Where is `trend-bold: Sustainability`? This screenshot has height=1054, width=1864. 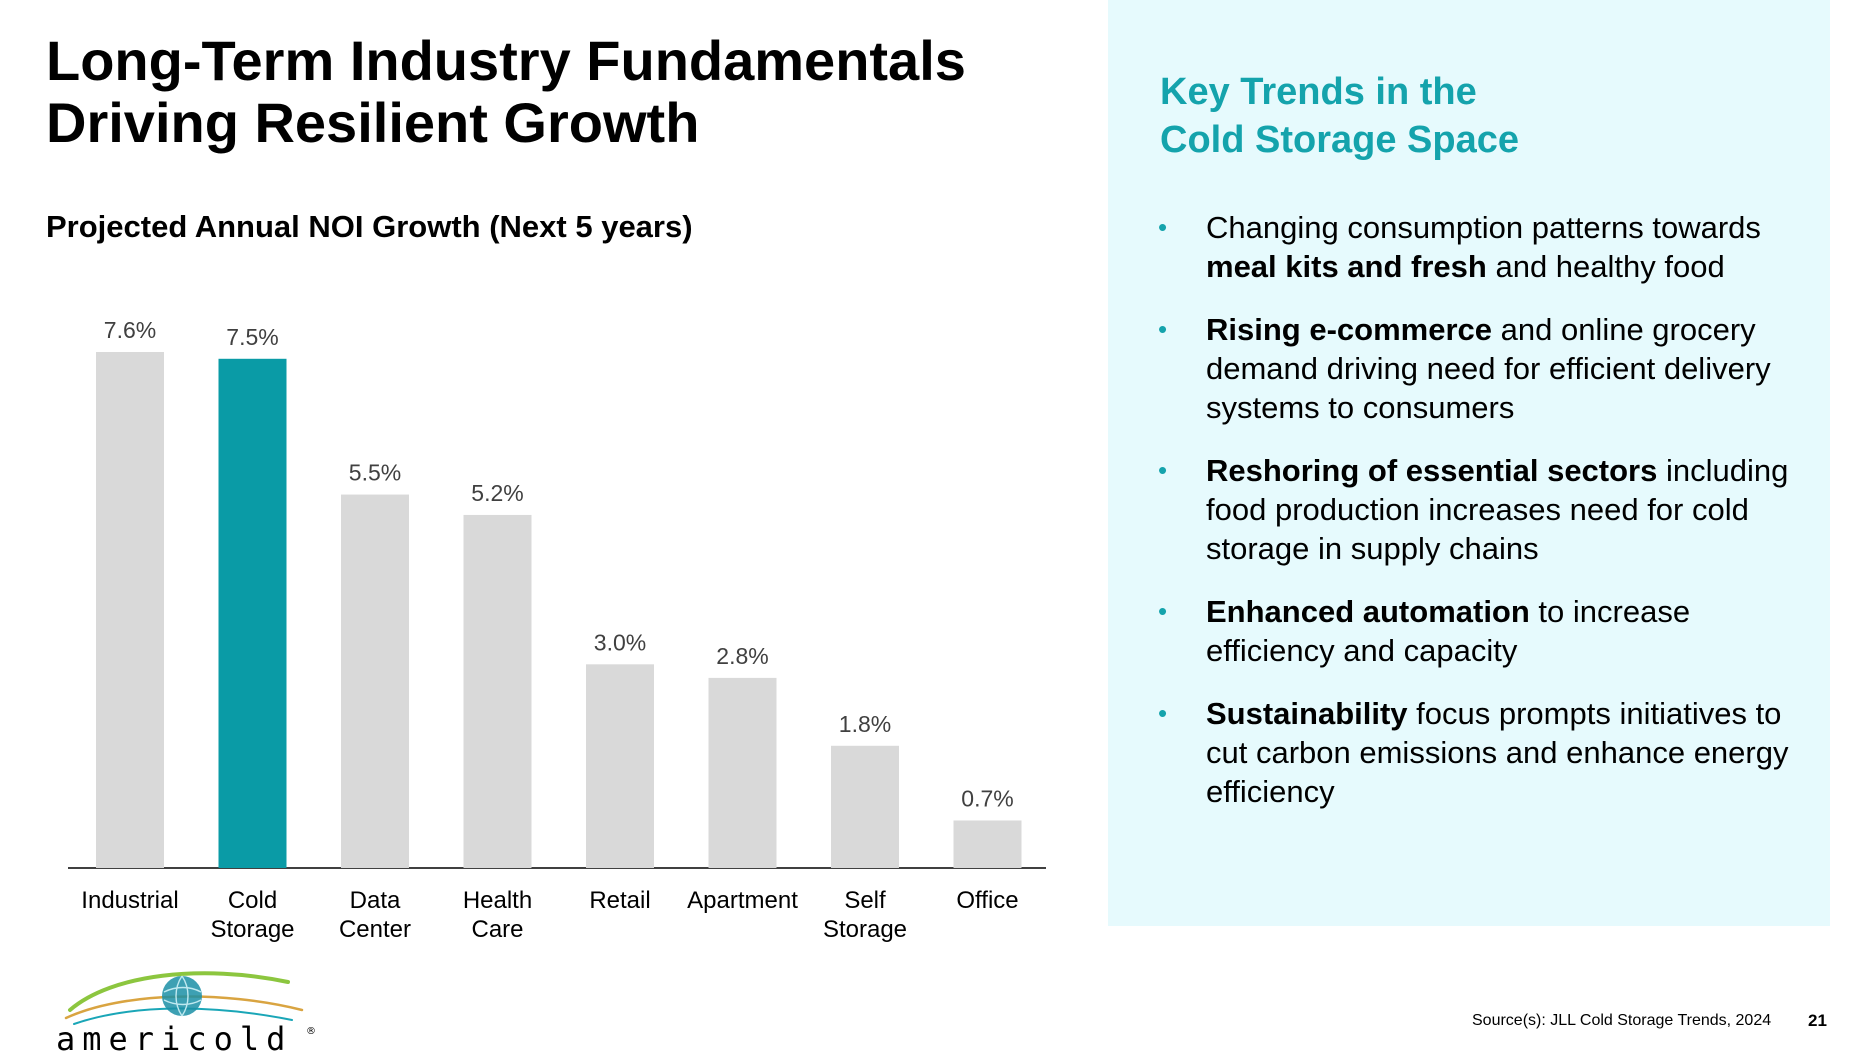
trend-bold: Sustainability is located at coordinates (1307, 713).